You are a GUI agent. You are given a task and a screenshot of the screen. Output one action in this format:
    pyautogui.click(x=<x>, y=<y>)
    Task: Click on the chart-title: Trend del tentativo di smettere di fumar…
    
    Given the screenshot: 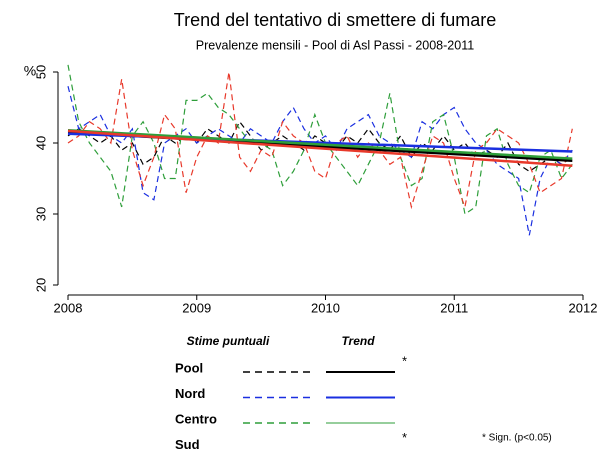 What is the action you would take?
    pyautogui.click(x=335, y=20)
    